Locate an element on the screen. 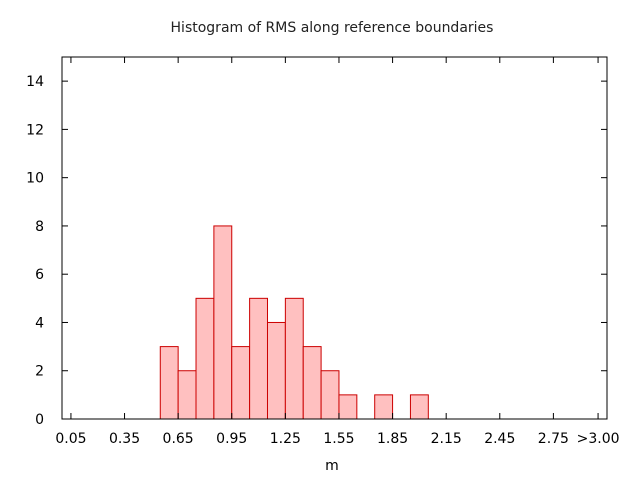 This screenshot has height=480, width=640. x-tick-label: 0.35 is located at coordinates (124, 439).